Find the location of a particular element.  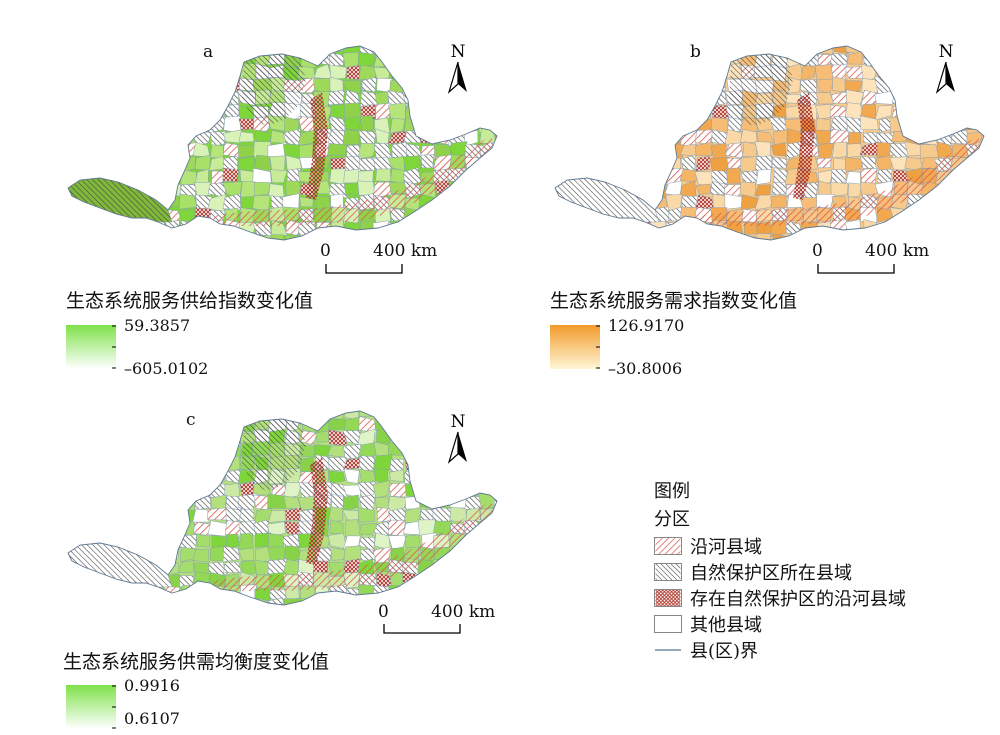

color-ramp is located at coordinates (91, 347).